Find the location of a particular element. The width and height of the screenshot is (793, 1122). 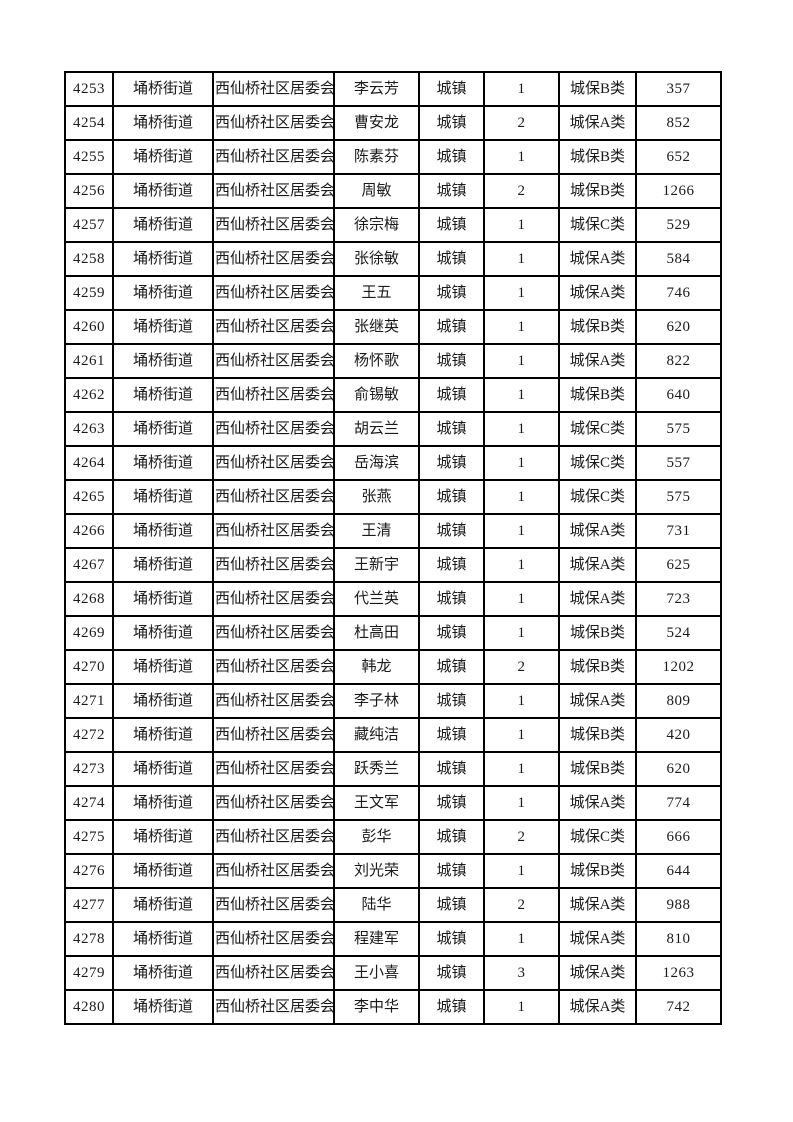

cell-sequence-number: 4271 is located at coordinates (89, 701).